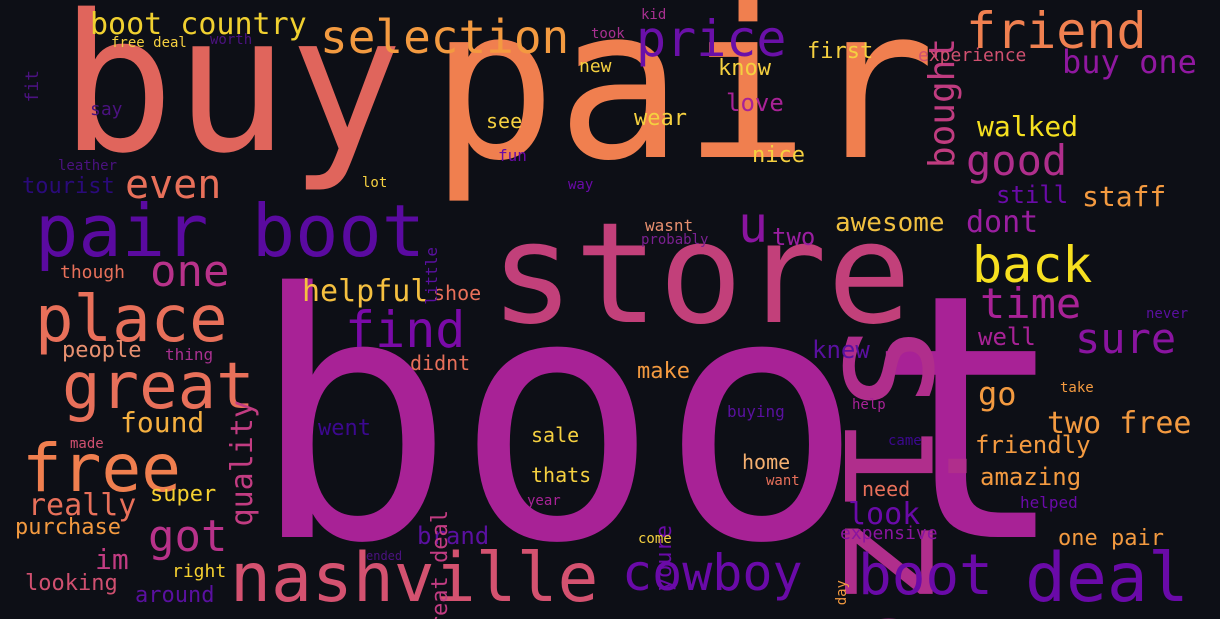 This screenshot has width=1220, height=619. What do you see at coordinates (608, 34) in the screenshot?
I see `word-took: took` at bounding box center [608, 34].